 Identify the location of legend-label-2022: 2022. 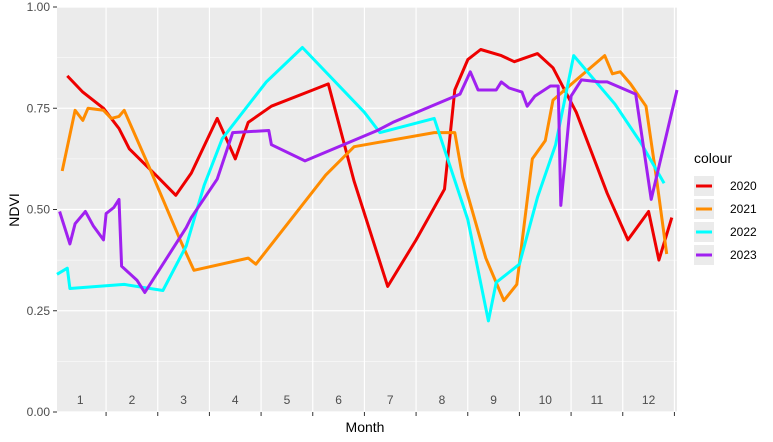
(743, 232).